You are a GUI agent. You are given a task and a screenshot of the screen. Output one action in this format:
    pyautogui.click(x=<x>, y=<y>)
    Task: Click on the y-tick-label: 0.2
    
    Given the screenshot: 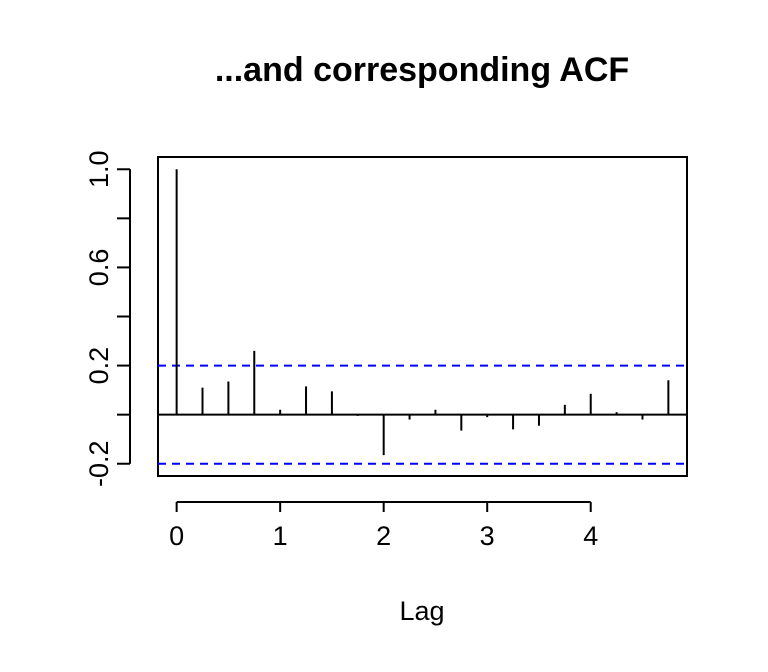 What is the action you would take?
    pyautogui.click(x=99, y=366)
    